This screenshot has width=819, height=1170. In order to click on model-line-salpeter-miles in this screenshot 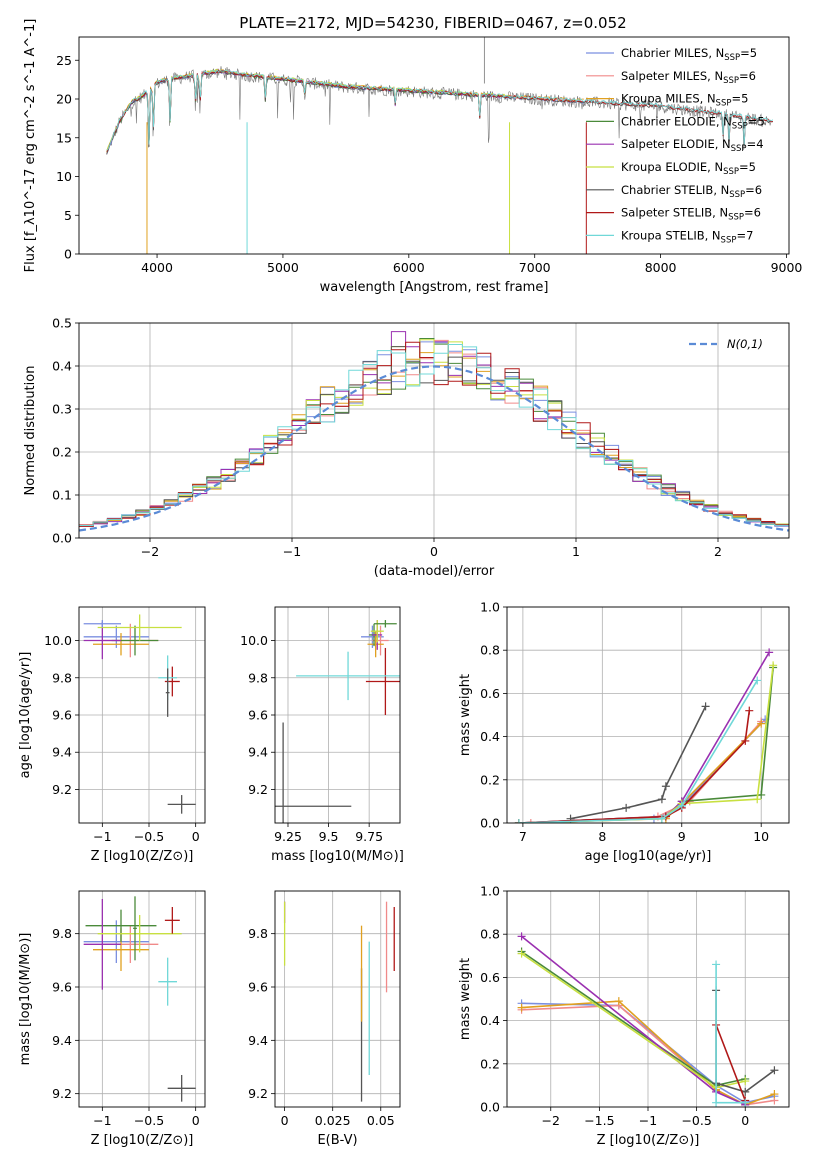, I will do `click(345, 111)`.